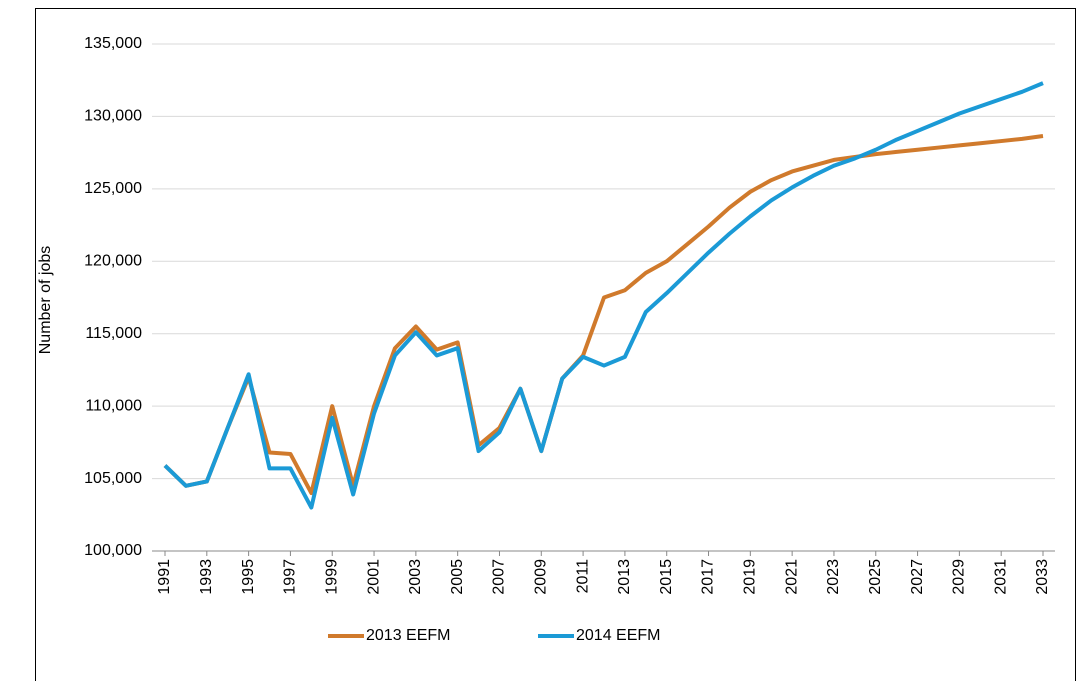 This screenshot has width=1088, height=681. I want to click on x-tick-label: 1995, so click(248, 577).